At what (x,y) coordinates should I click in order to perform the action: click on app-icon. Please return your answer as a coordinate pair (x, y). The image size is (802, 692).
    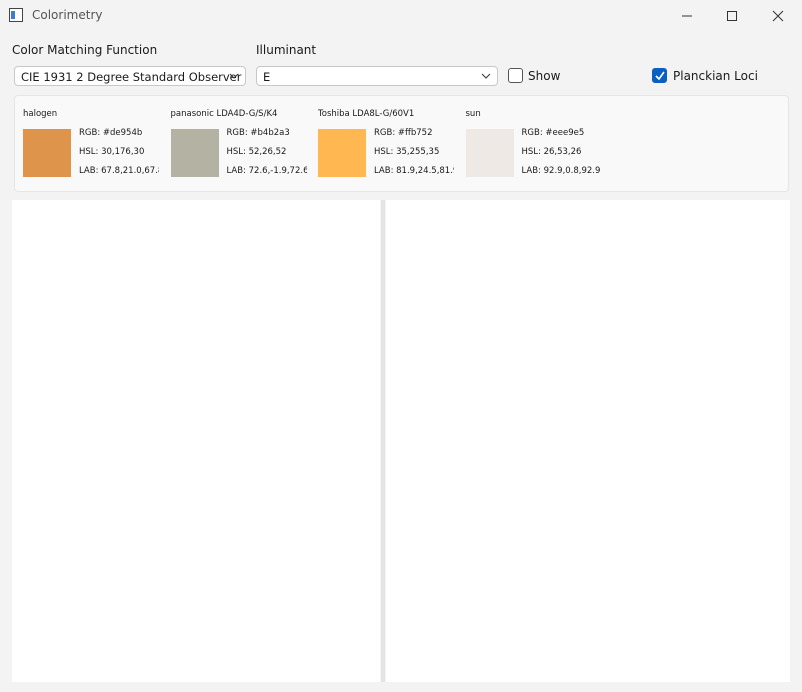
    Looking at the image, I should click on (16, 15).